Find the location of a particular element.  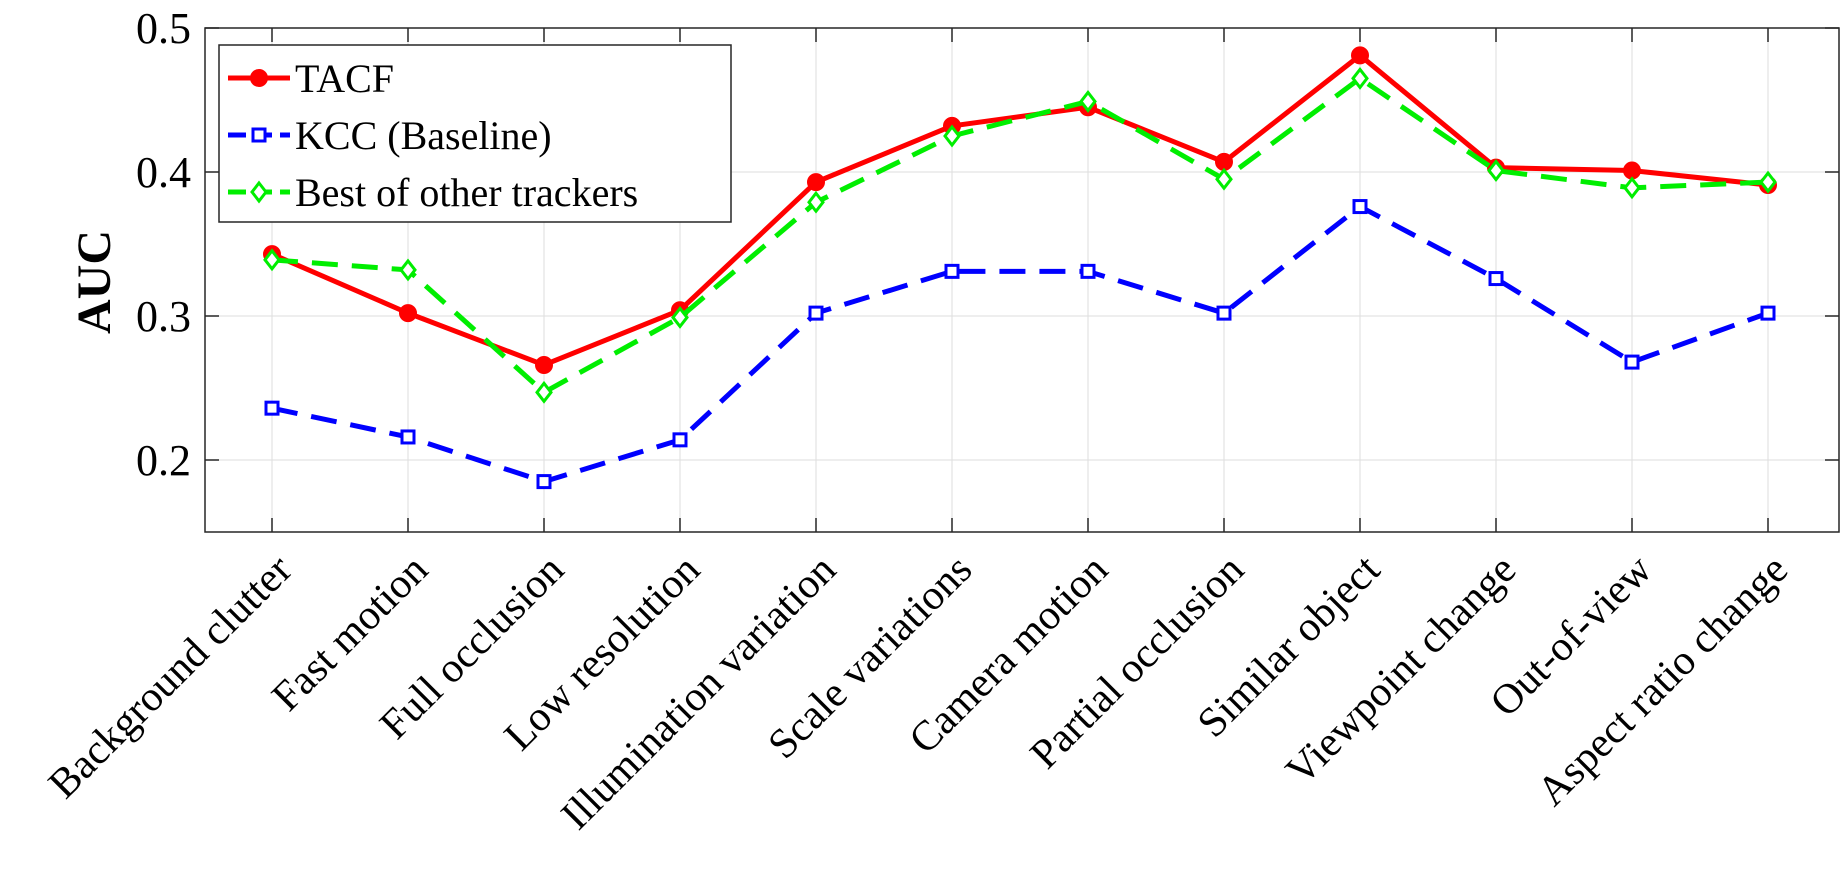

legend-box is located at coordinates (475, 133).